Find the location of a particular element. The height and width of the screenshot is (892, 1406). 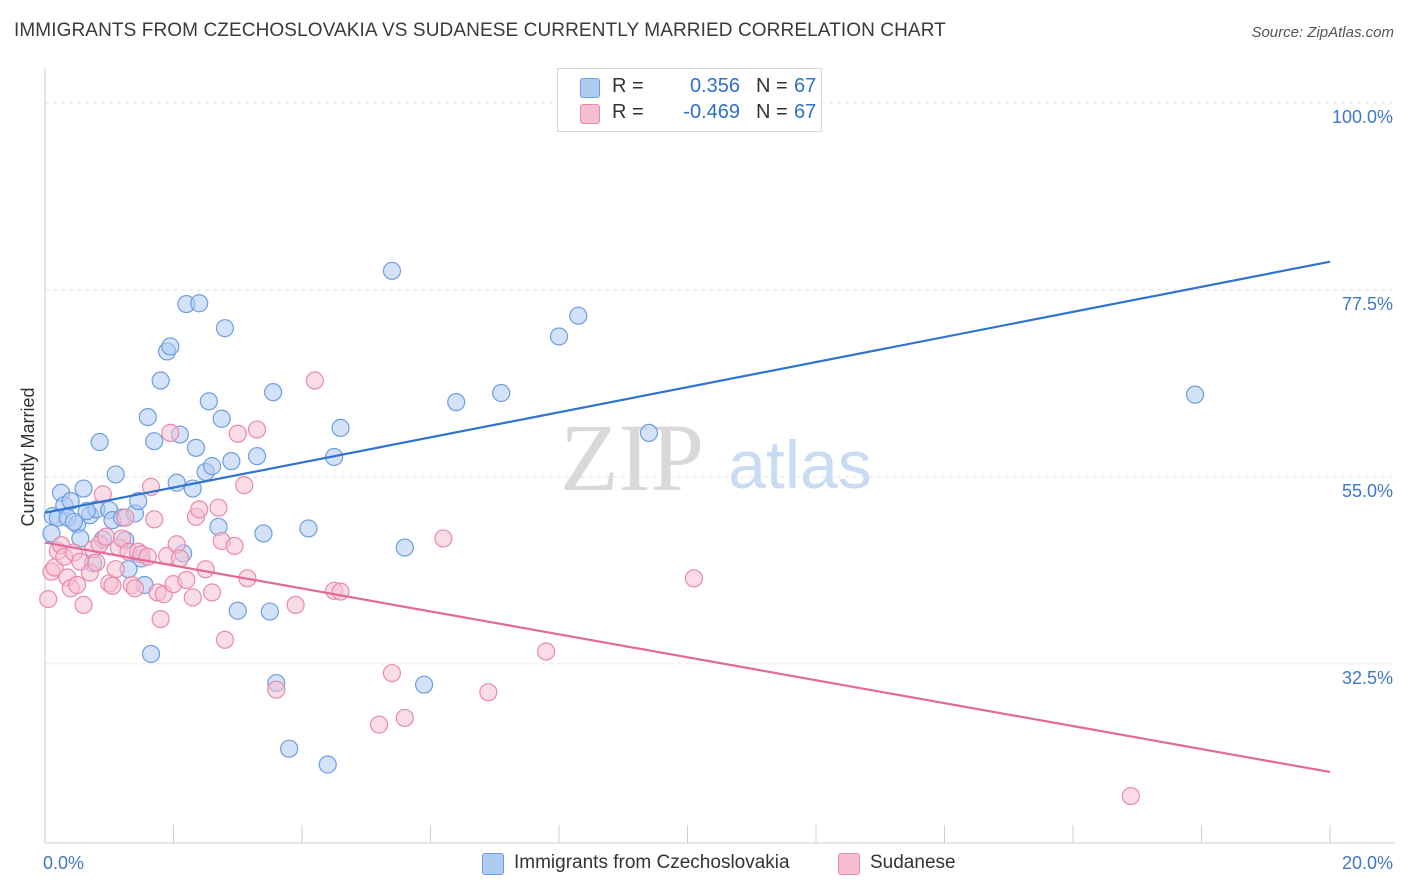

bottom-legend-swatch-czechoslovakia is located at coordinates (493, 864).